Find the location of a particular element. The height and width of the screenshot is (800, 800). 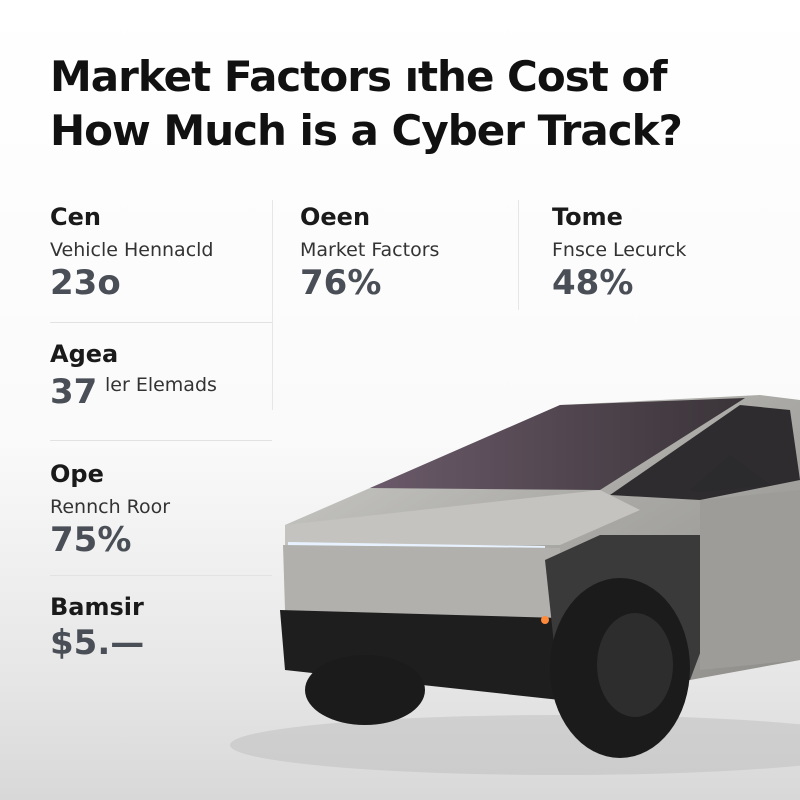

stat-value: 76% is located at coordinates (341, 283).